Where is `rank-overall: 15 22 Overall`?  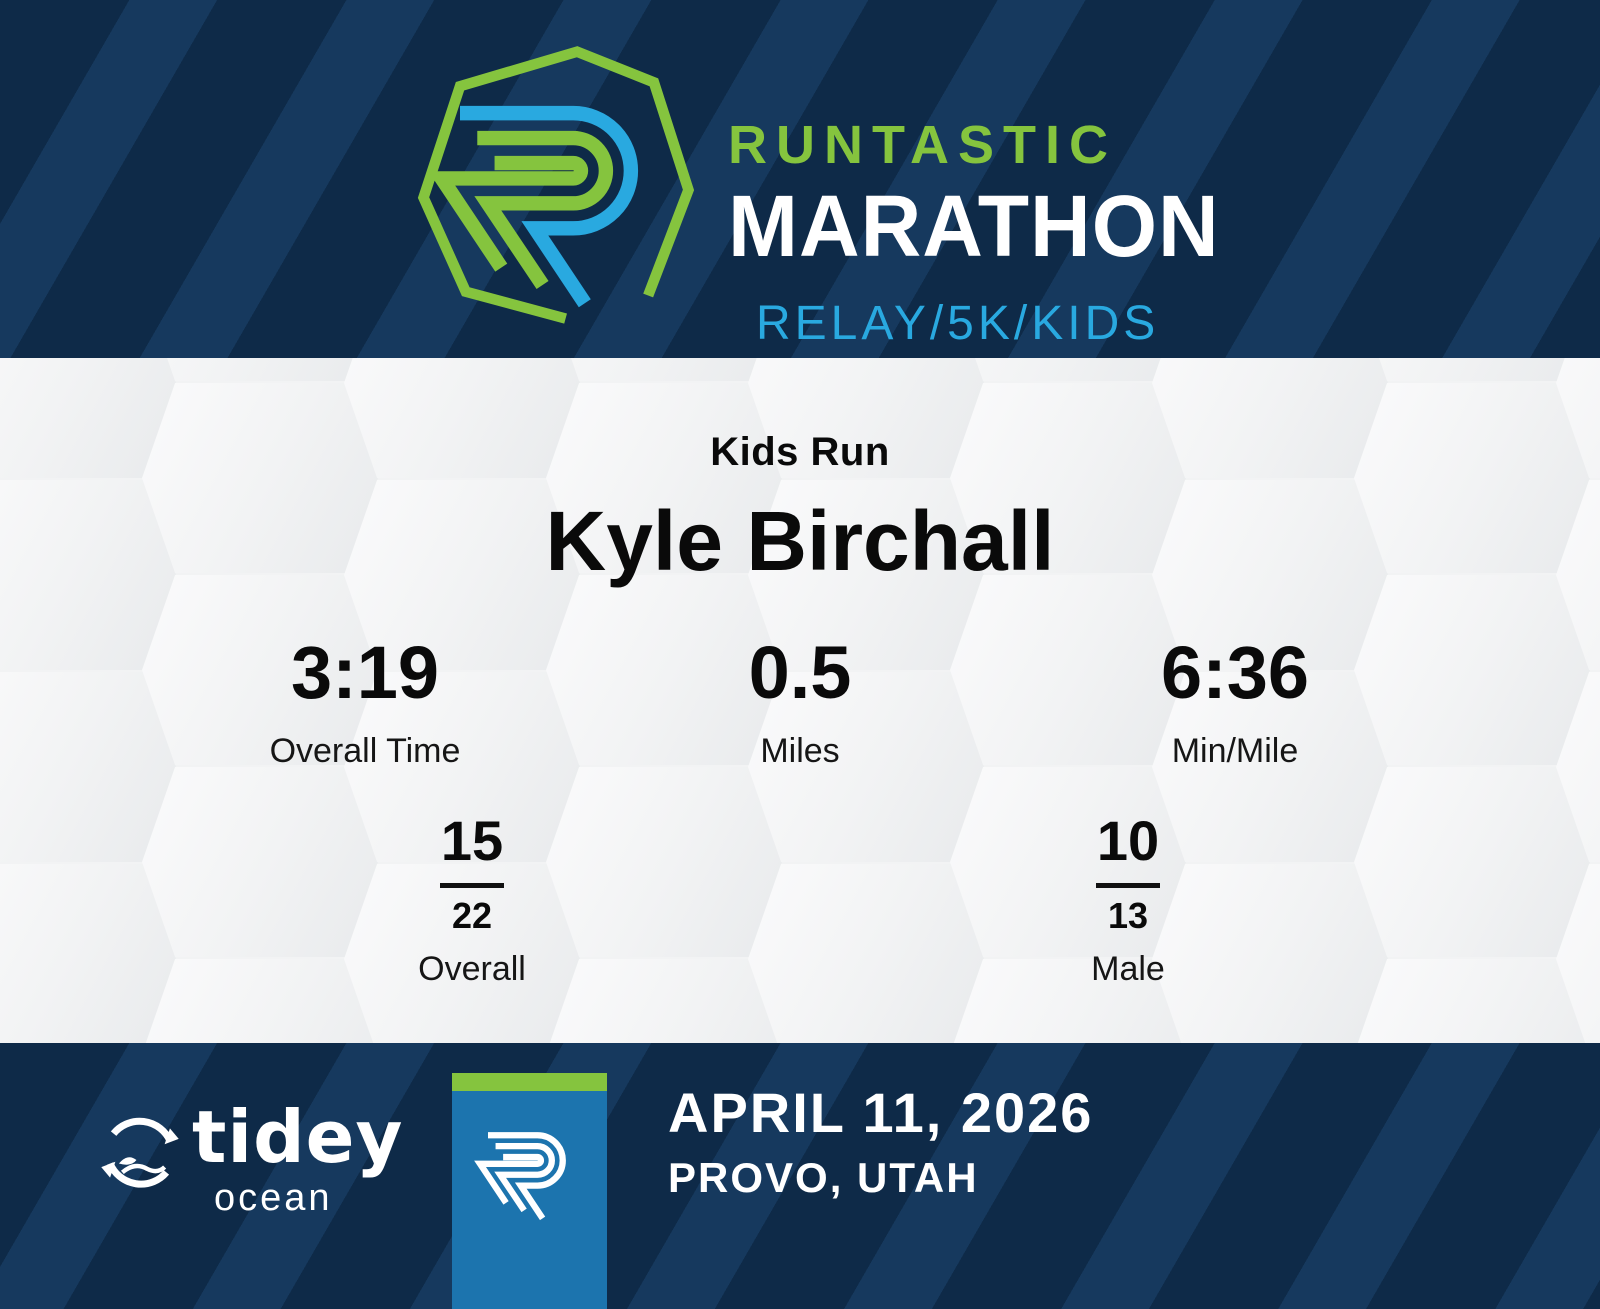
rank-overall: 15 22 Overall is located at coordinates (472, 901).